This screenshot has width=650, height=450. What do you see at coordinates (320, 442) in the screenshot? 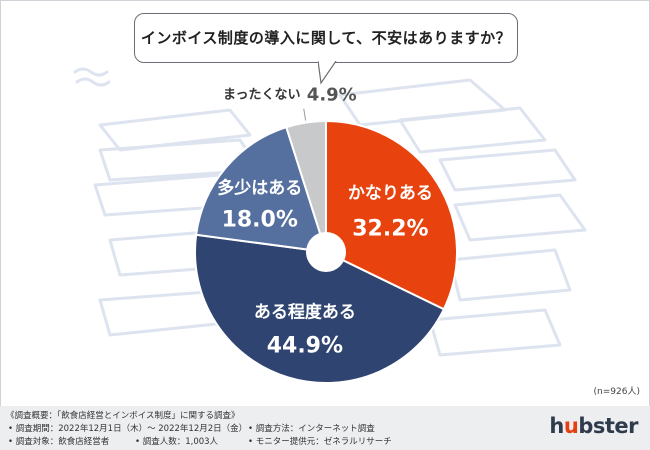
I see `footer-provider: • モニター提供元：ゼネラルリサーチ` at bounding box center [320, 442].